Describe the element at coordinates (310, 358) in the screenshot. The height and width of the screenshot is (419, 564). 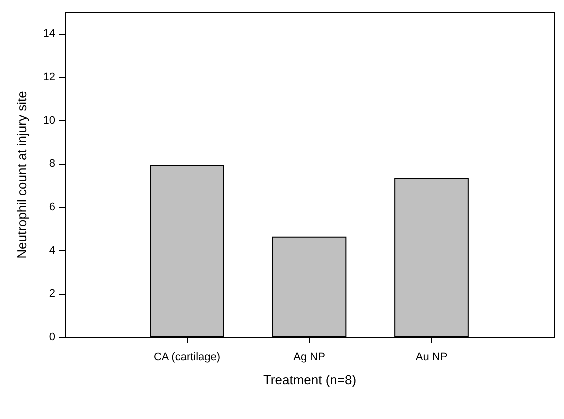
I see `x-tick-label: Ag NP` at that location.